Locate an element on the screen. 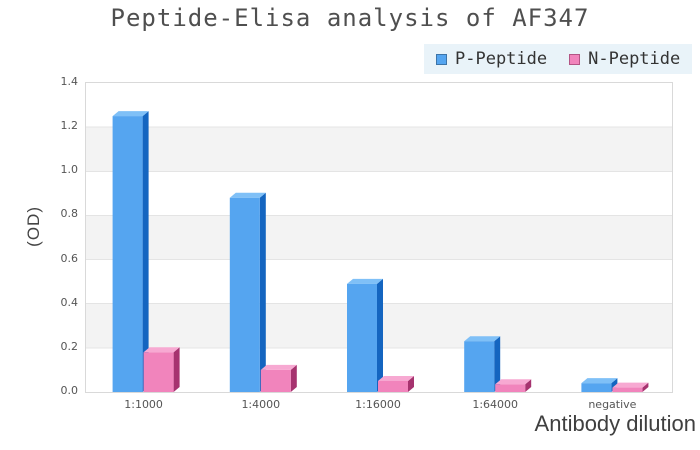 The image size is (700, 450). y-axis-title: (OD) is located at coordinates (33, 226).